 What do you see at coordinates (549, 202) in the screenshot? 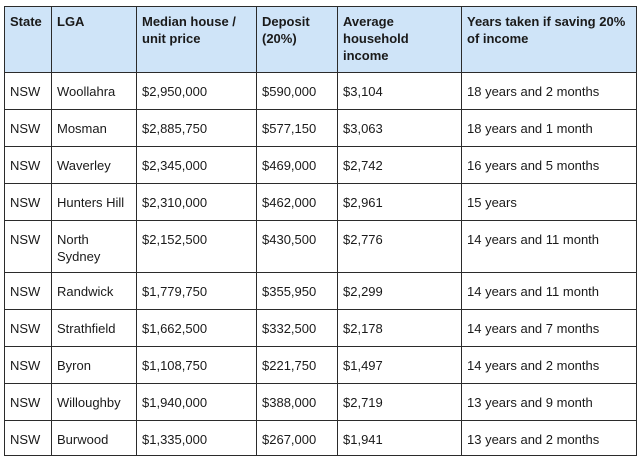
I see `cell-years-saving: 15 years` at bounding box center [549, 202].